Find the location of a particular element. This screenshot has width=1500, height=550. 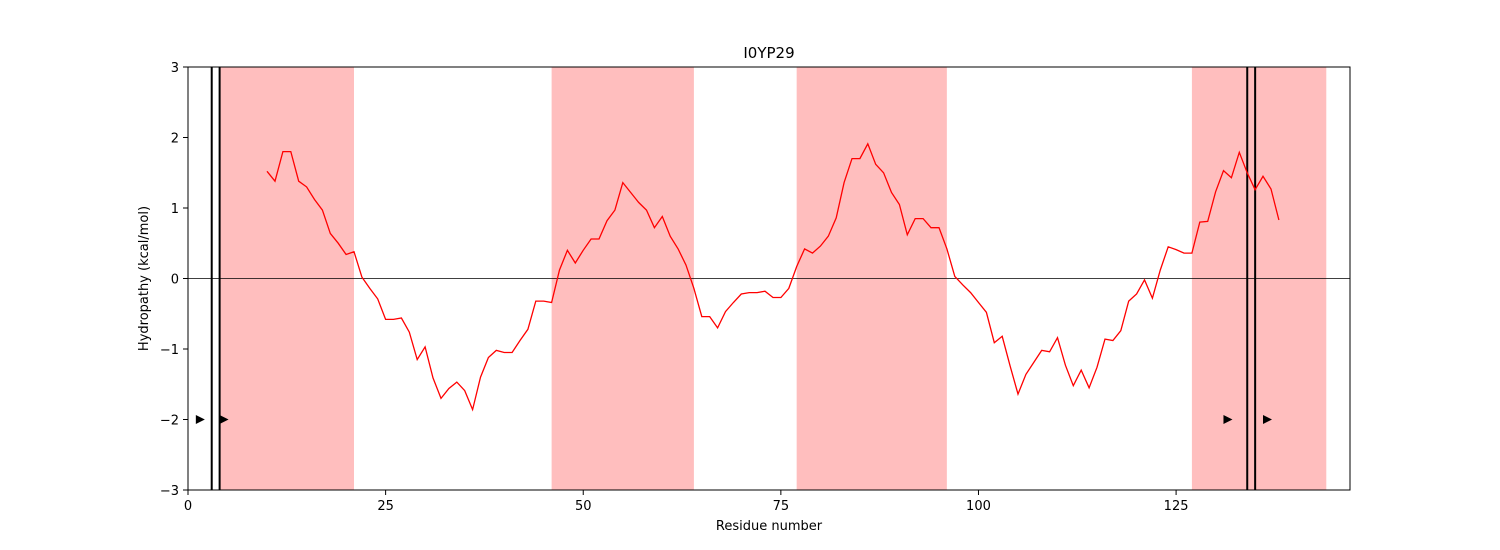

y-tick-label: −3 is located at coordinates (169, 491).